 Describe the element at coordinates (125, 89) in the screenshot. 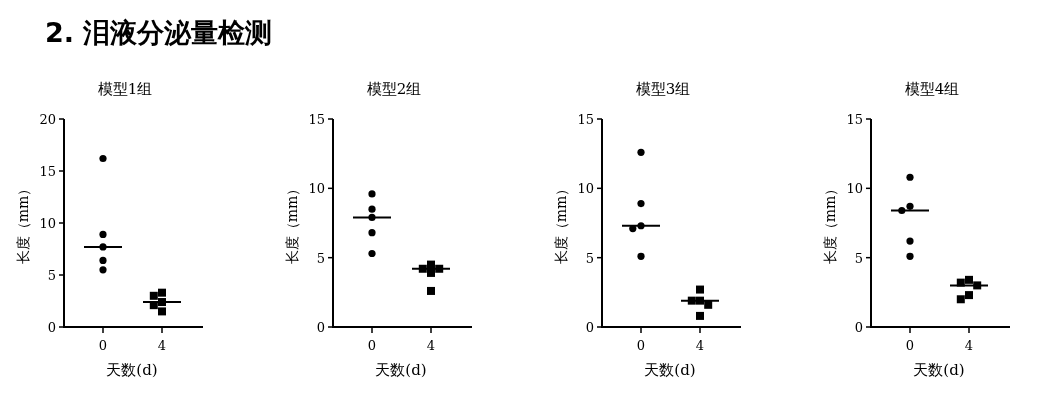

I see `chart-title: 模型1组` at that location.